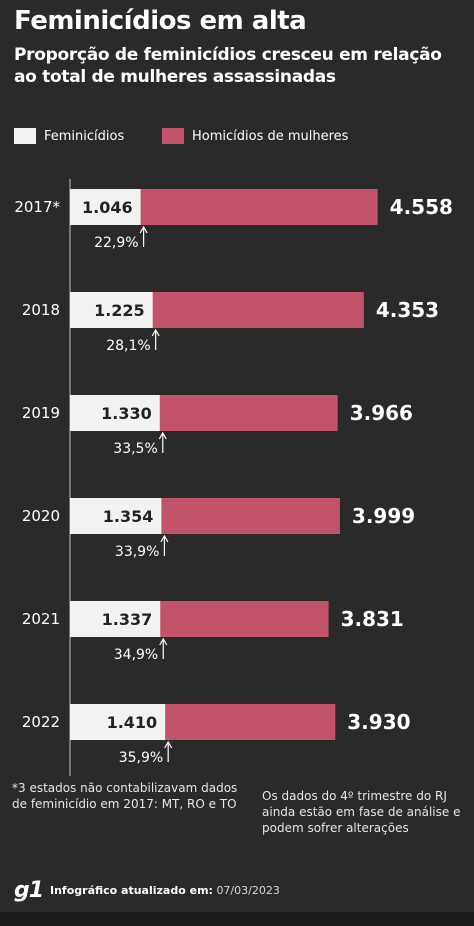  I want to click on value-label-feminicidios: 1.225, so click(119, 310).